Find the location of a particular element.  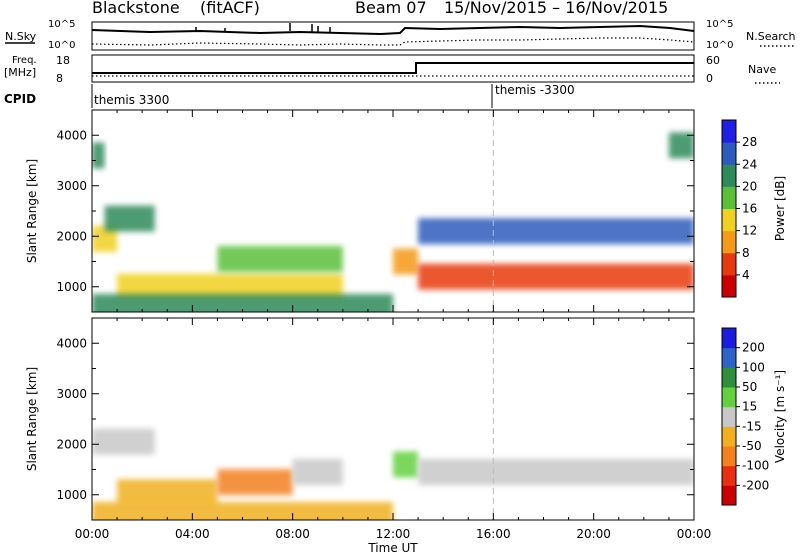

nave-tick-bottom: 0 is located at coordinates (709, 78).